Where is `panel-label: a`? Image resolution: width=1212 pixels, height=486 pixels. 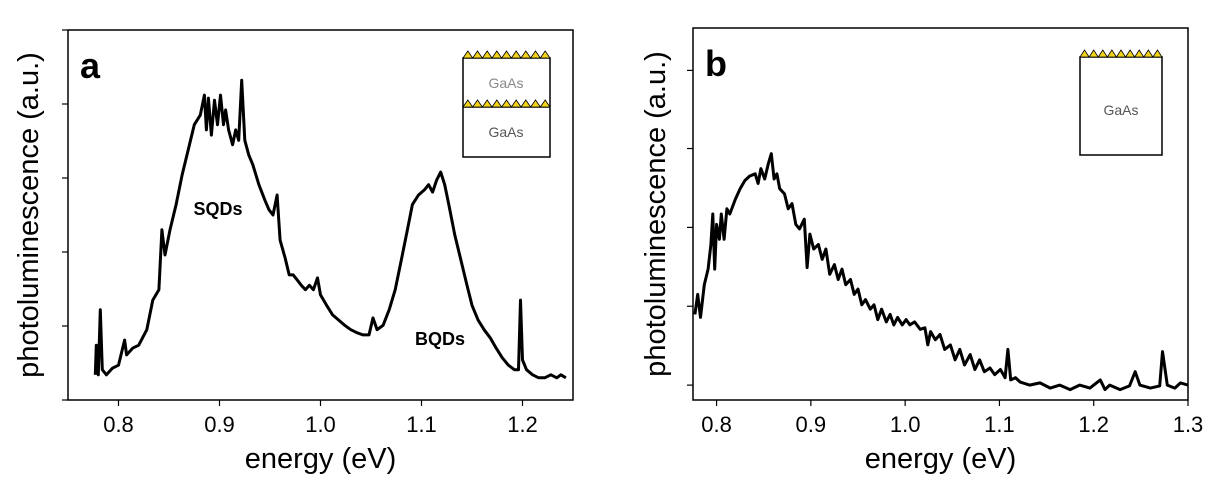 panel-label: a is located at coordinates (90, 65).